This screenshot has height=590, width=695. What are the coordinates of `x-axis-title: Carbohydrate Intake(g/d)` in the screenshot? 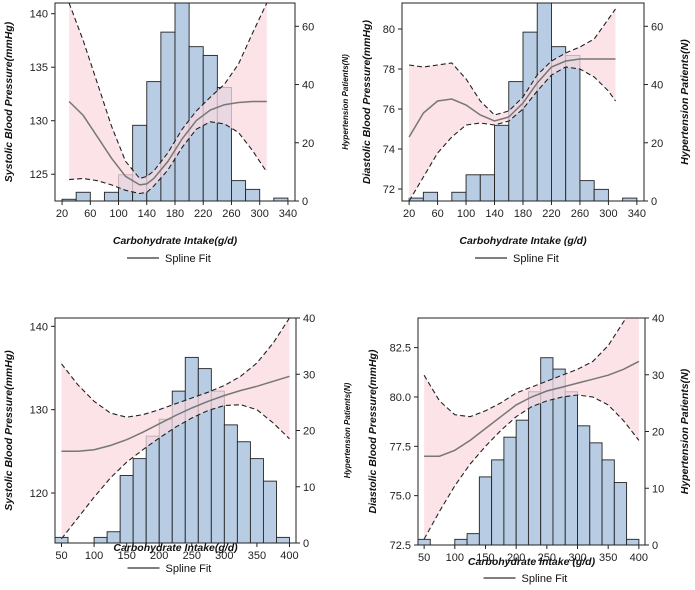 It's located at (175, 548).